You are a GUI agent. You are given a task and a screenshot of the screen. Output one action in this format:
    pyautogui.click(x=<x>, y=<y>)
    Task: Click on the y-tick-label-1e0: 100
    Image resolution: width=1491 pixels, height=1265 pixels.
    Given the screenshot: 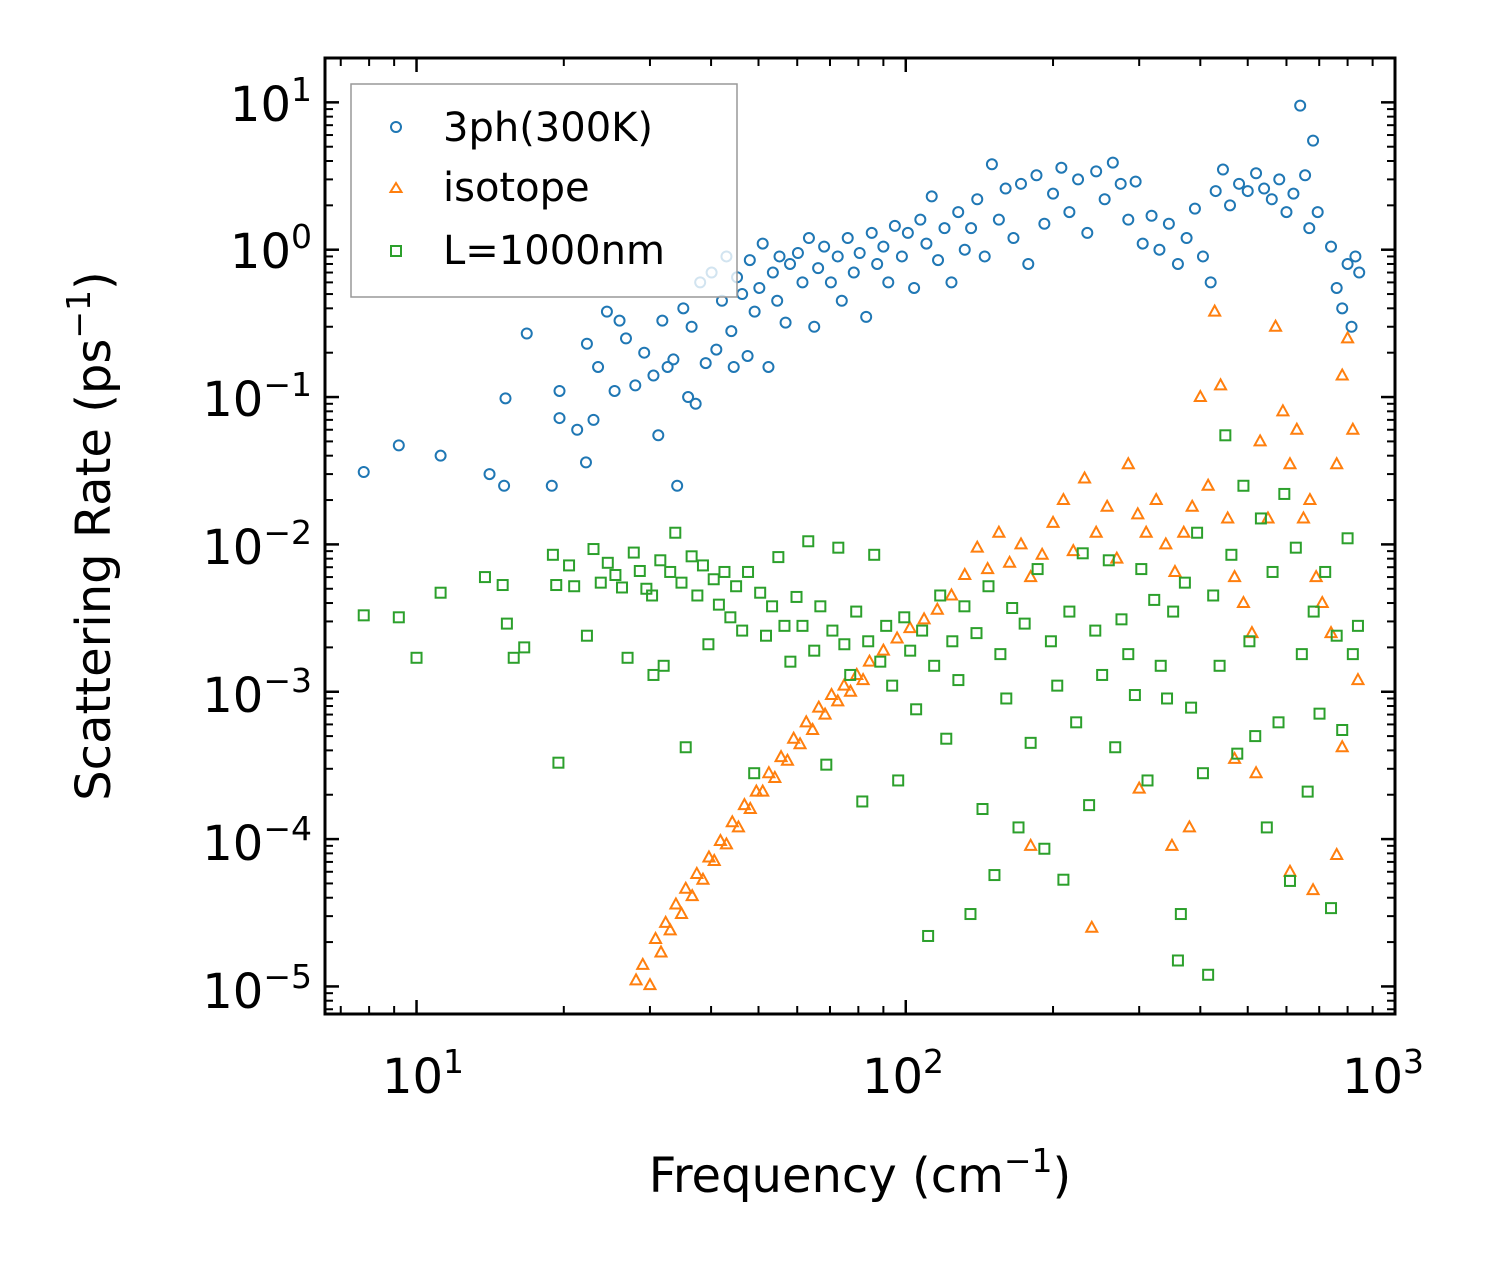 What is the action you would take?
    pyautogui.click(x=271, y=248)
    